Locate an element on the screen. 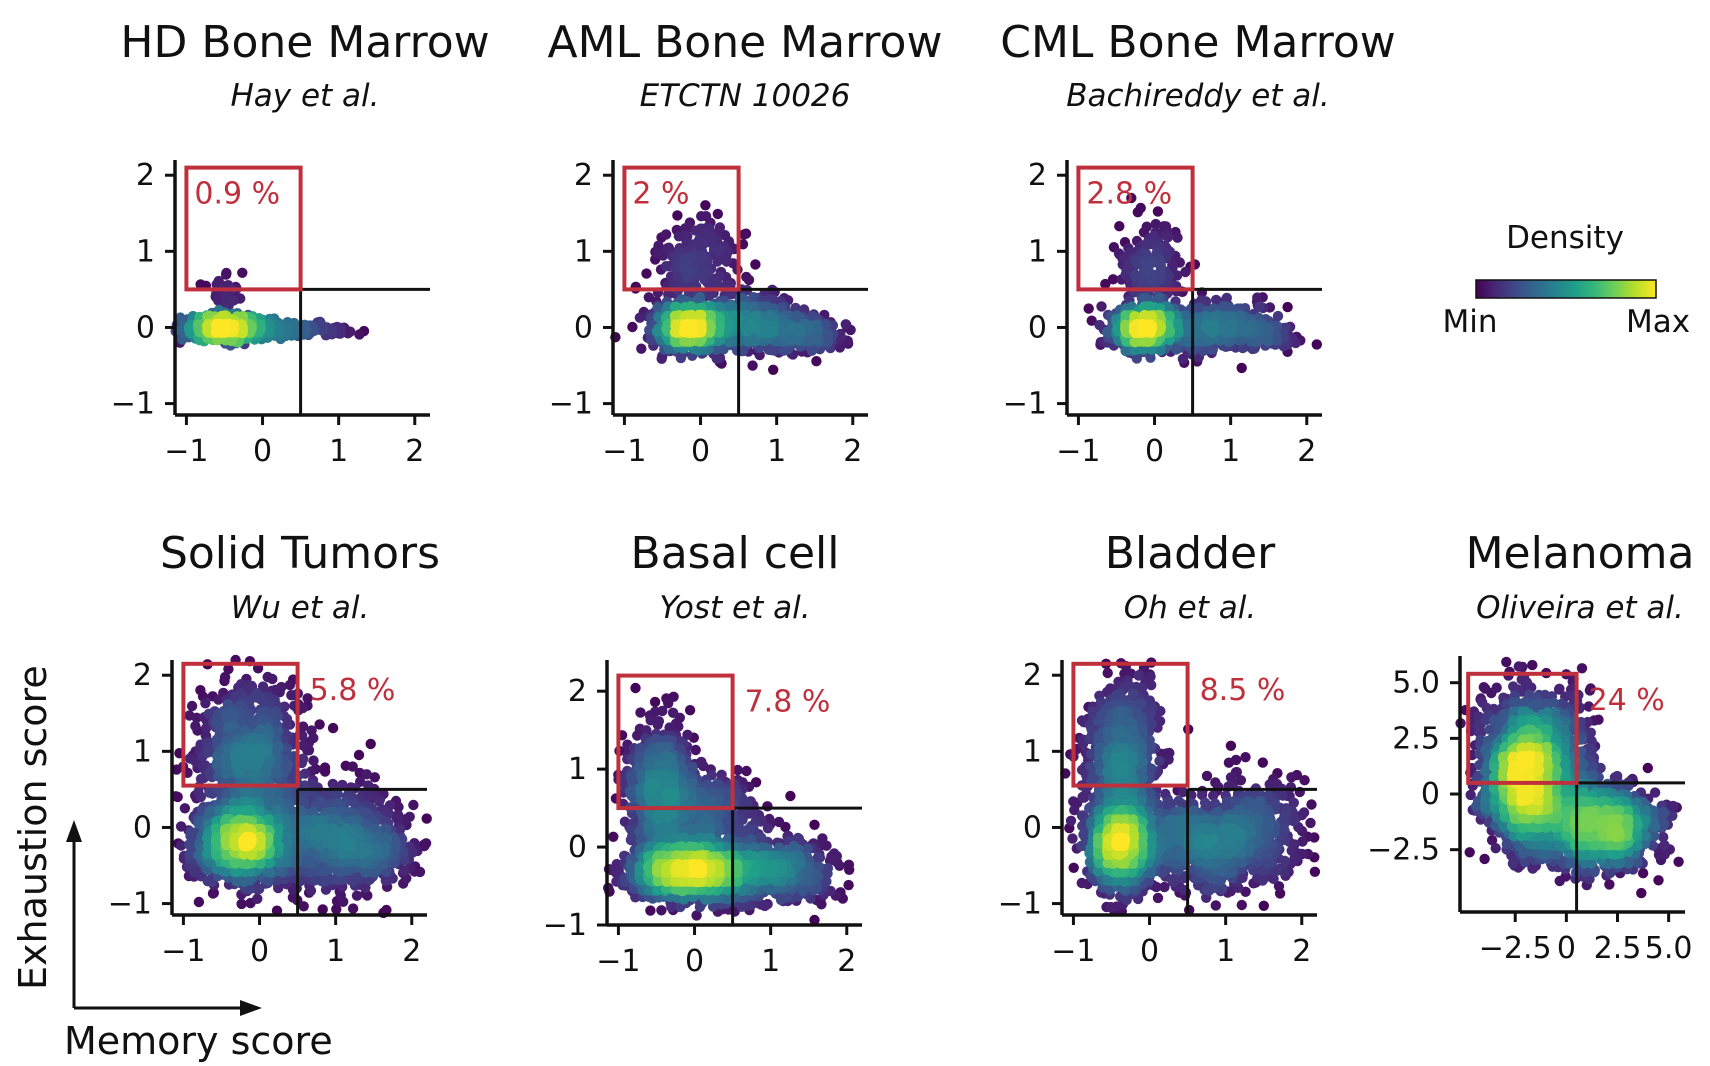  panel-subtitle: ETCTN 10026 is located at coordinates (745, 96).